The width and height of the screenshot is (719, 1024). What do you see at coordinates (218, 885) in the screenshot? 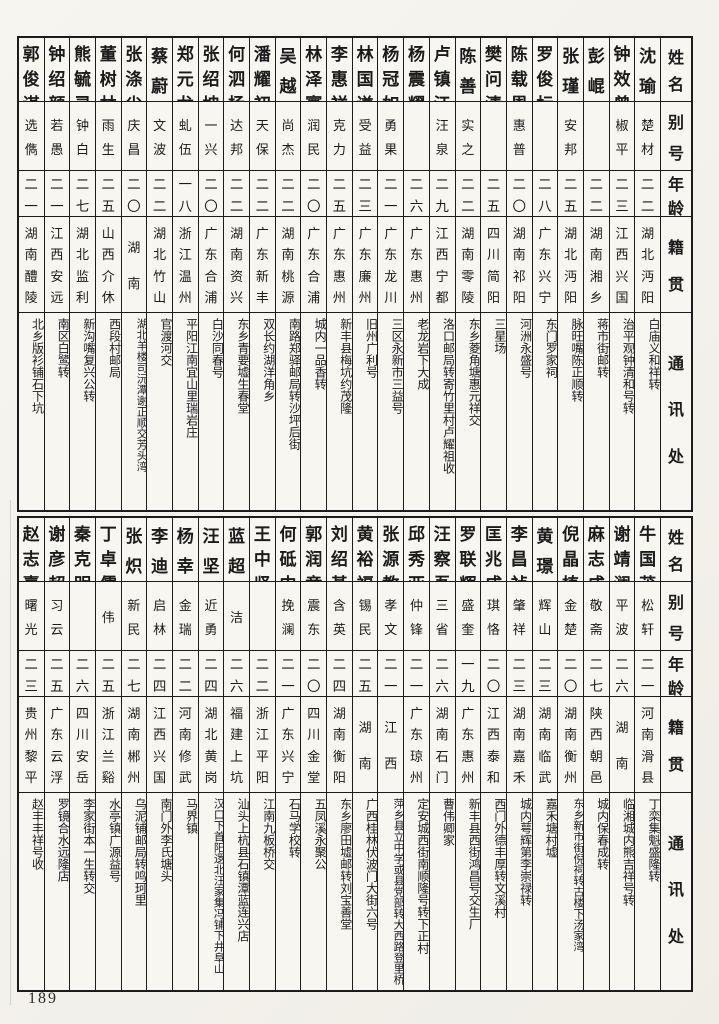
I see `person-address: 汉口下首阳逻北汪家集冯铺下井阜山` at bounding box center [218, 885].